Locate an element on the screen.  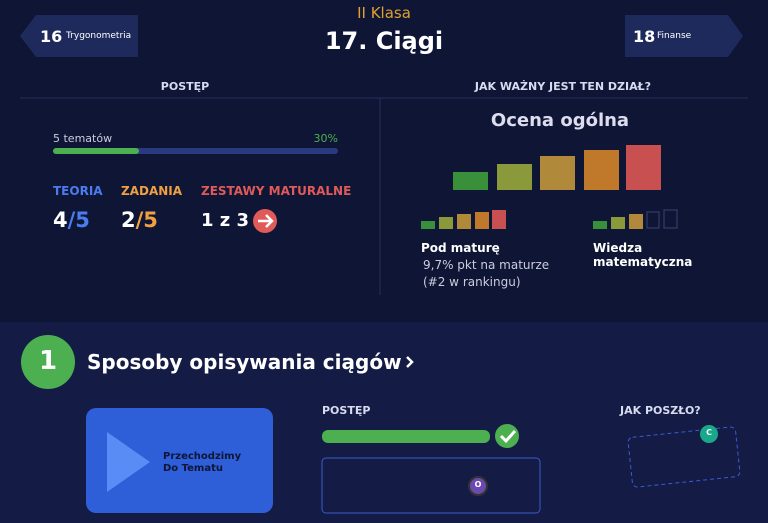
avatar-letter: C is located at coordinates (709, 432).